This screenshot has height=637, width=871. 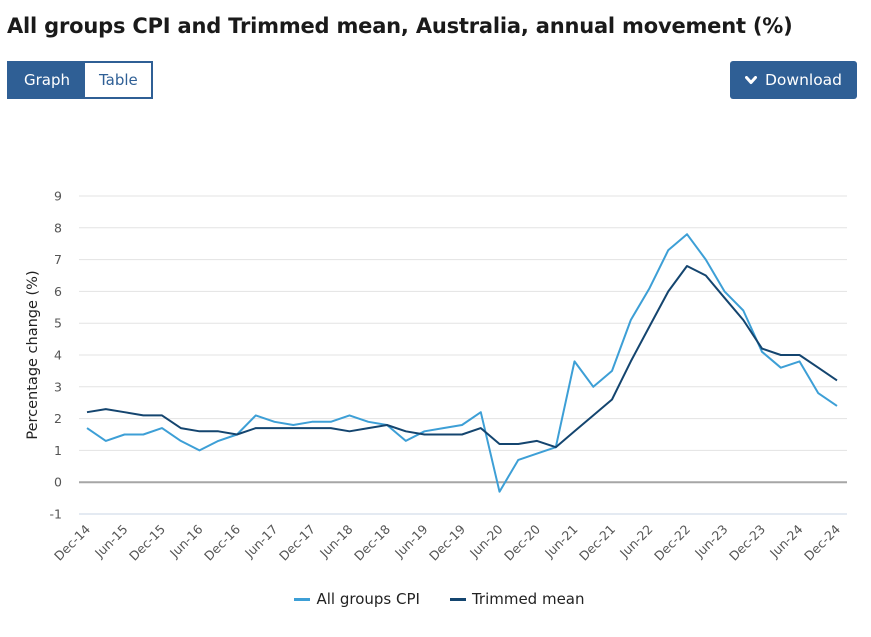 I want to click on download-button: Download, so click(x=793, y=80).